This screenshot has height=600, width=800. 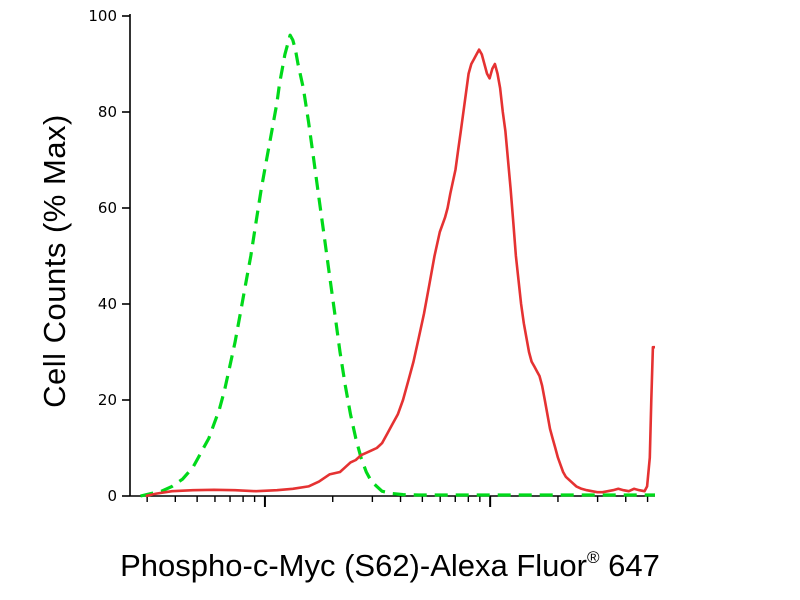 What do you see at coordinates (629, 565) in the screenshot?
I see `x-axis-title-suffix: 647` at bounding box center [629, 565].